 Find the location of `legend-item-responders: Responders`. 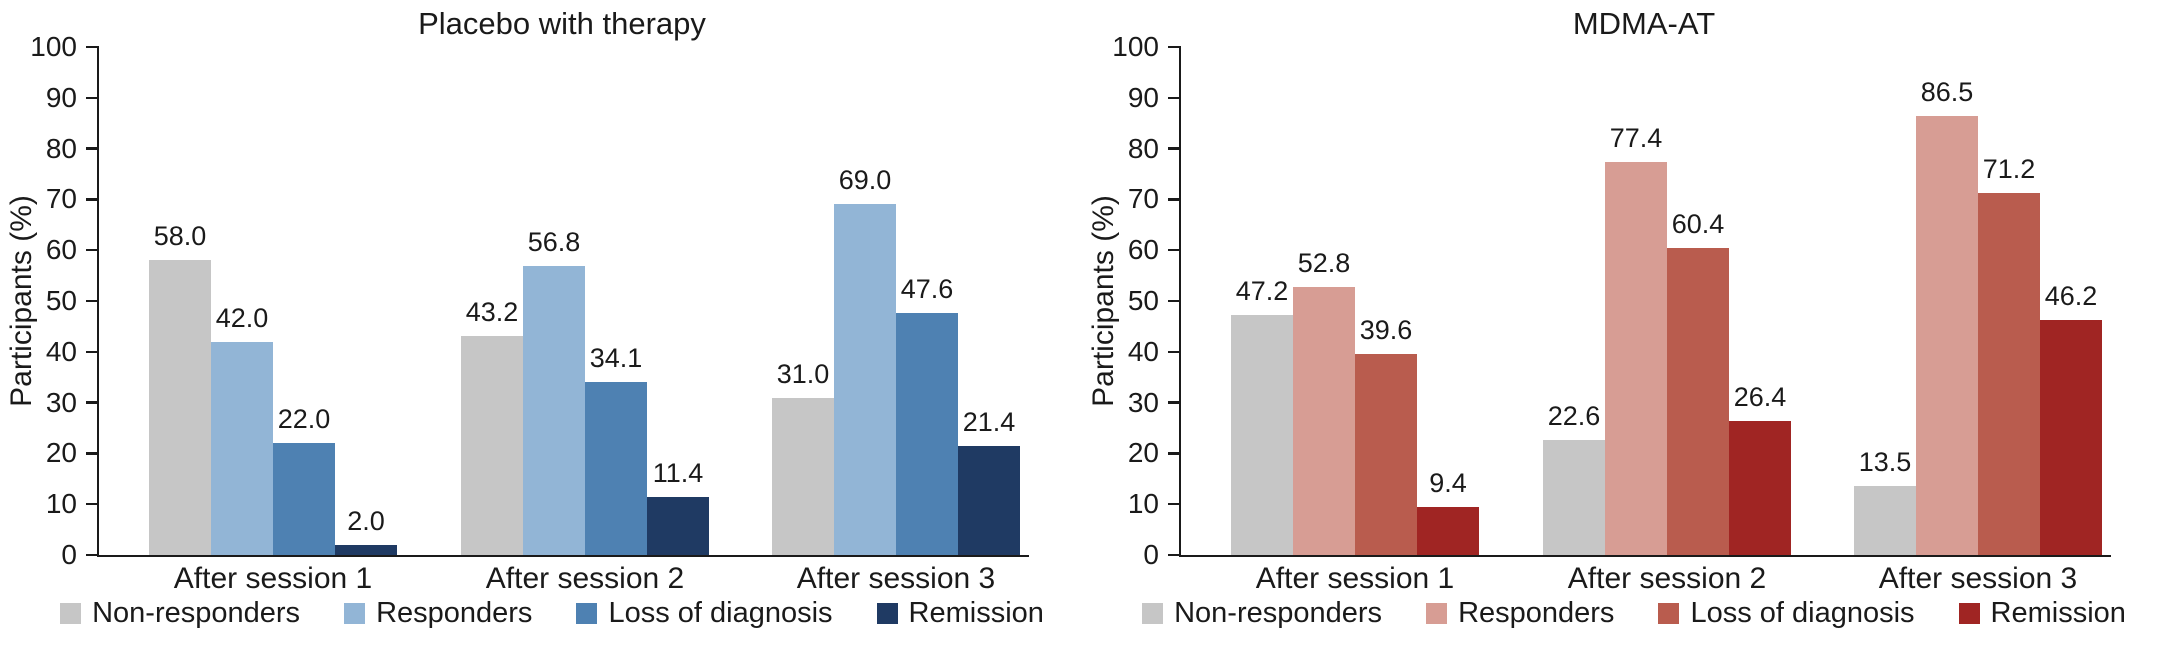

legend-item-responders: Responders is located at coordinates (1520, 613).